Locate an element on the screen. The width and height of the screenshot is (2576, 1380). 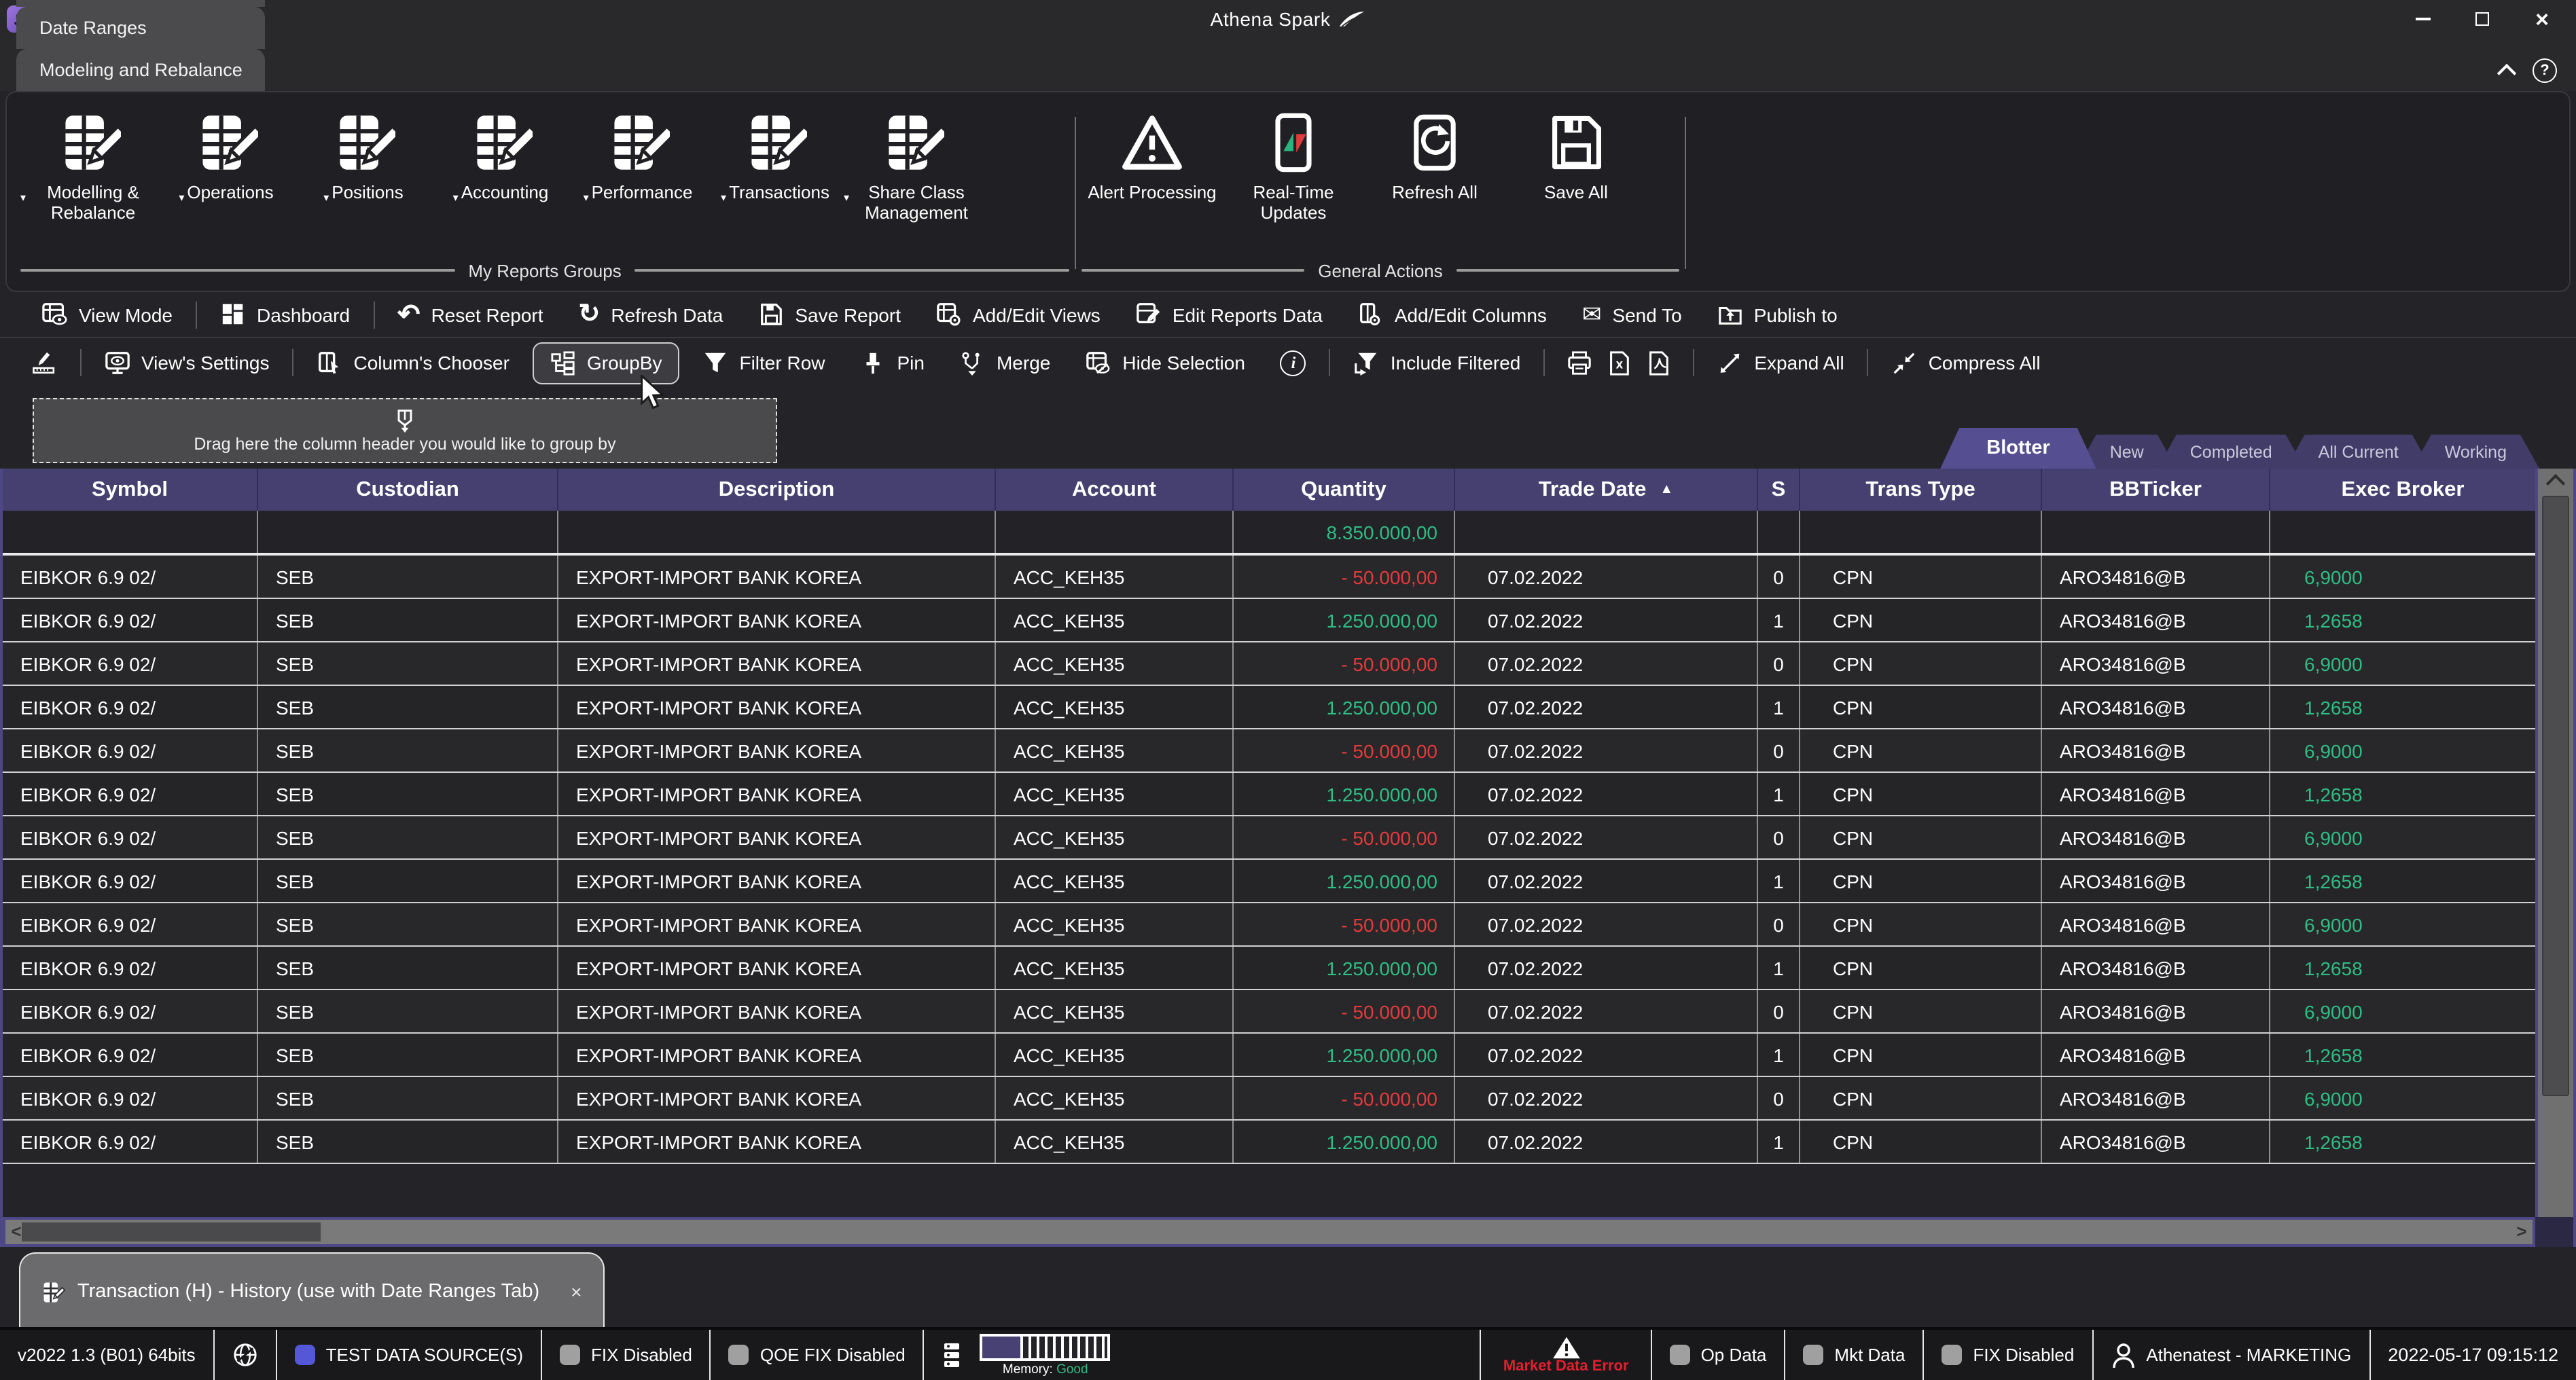
compress-all-button: Compress All is located at coordinates (1966, 363).